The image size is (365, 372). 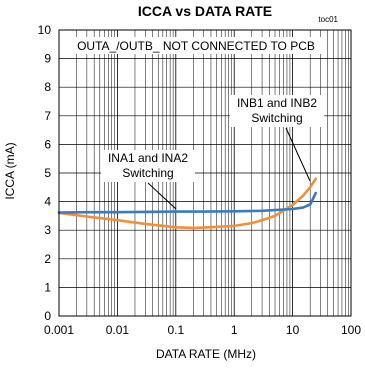 I want to click on inb-callout-label-background, so click(x=277, y=111).